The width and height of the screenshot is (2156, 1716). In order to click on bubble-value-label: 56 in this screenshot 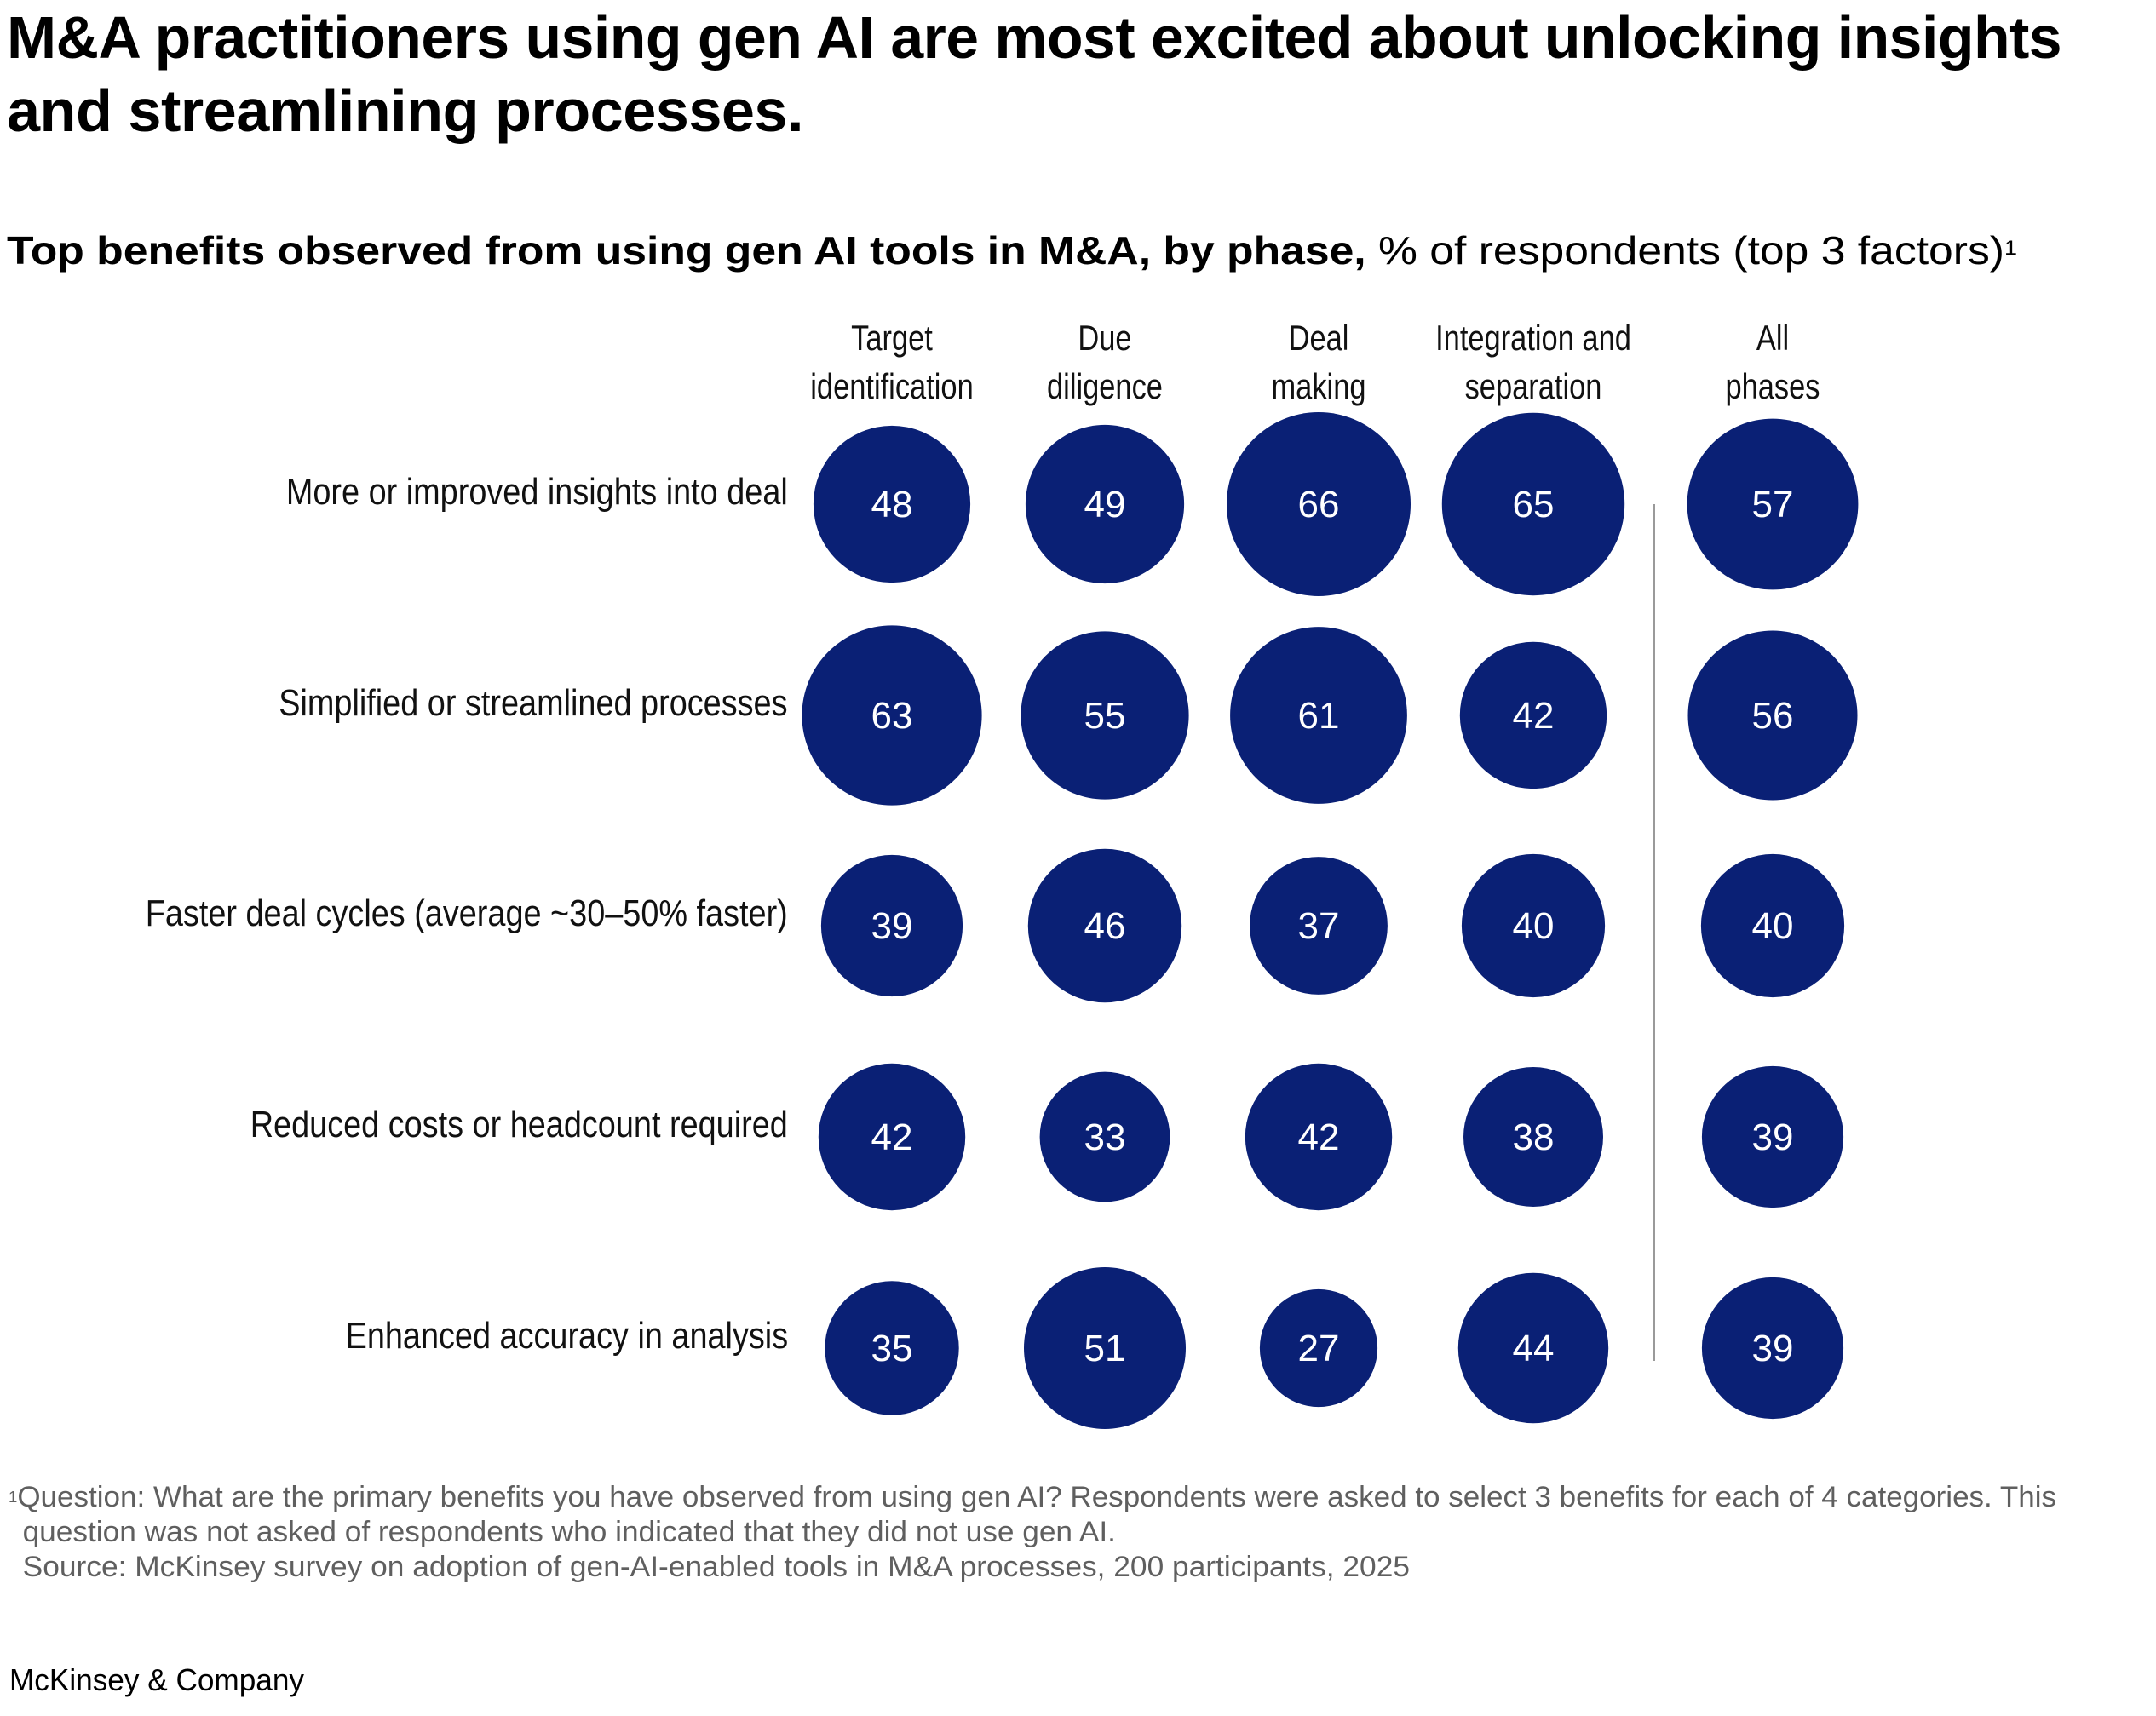, I will do `click(1773, 716)`.